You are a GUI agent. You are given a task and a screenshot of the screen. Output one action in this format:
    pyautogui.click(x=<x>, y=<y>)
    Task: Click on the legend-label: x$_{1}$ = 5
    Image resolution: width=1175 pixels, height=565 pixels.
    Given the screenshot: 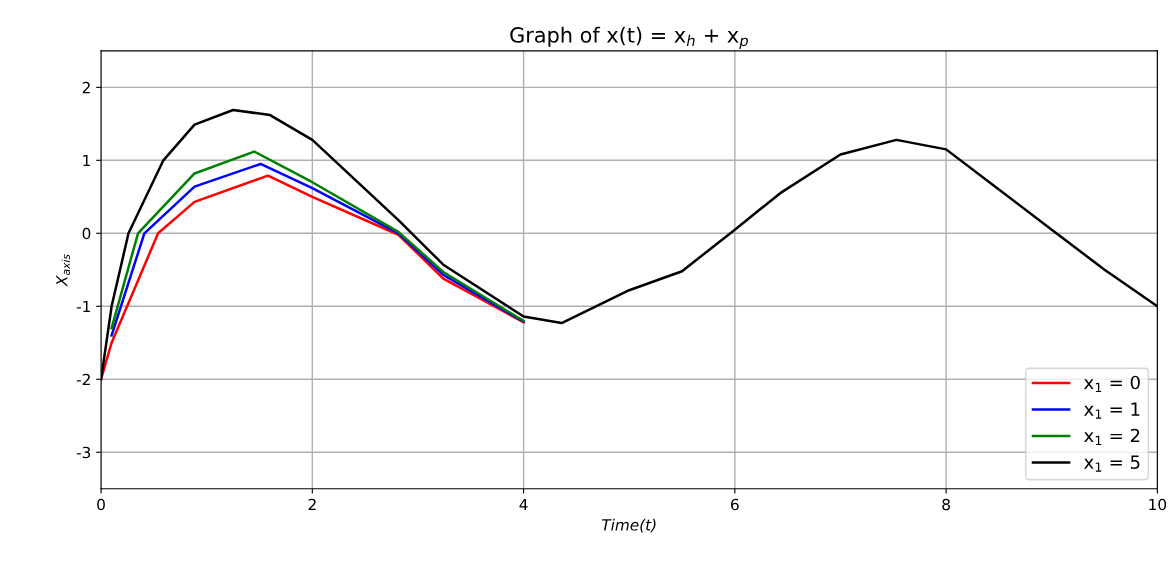 What is the action you would take?
    pyautogui.click(x=1112, y=463)
    